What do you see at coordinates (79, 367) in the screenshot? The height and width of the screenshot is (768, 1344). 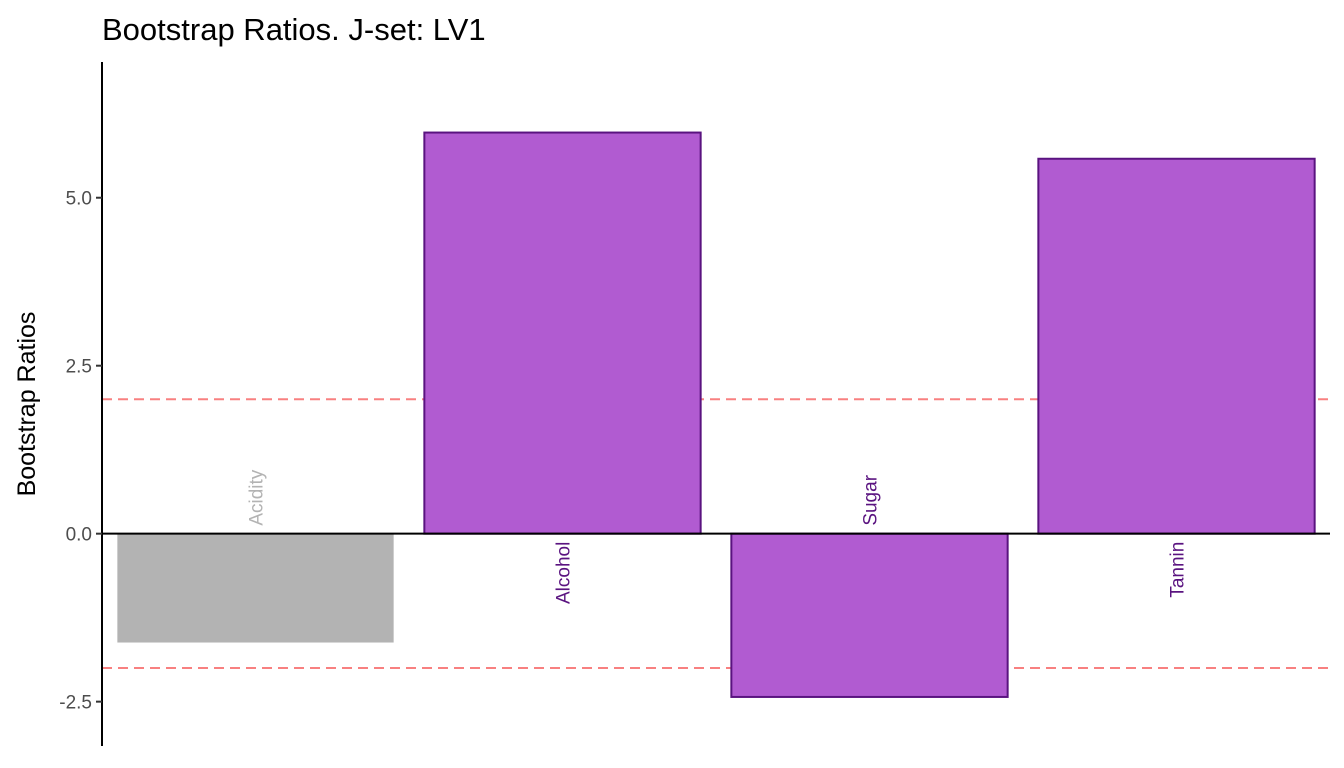 I see `y-tick-label: 2.5` at bounding box center [79, 367].